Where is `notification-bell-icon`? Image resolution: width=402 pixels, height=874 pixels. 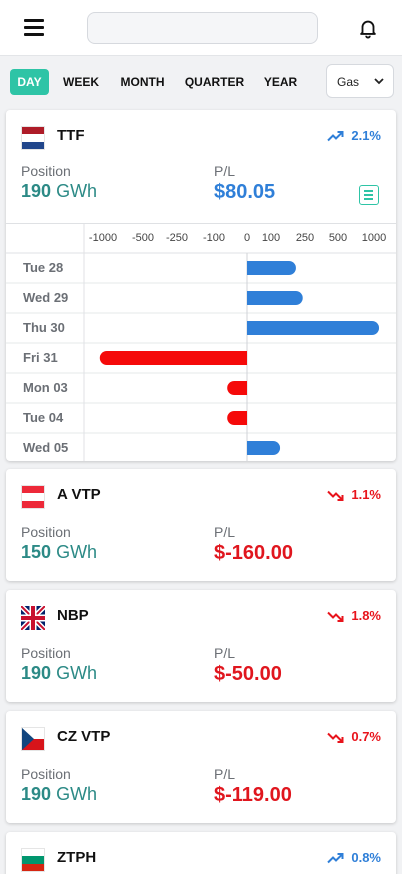 notification-bell-icon is located at coordinates (368, 28).